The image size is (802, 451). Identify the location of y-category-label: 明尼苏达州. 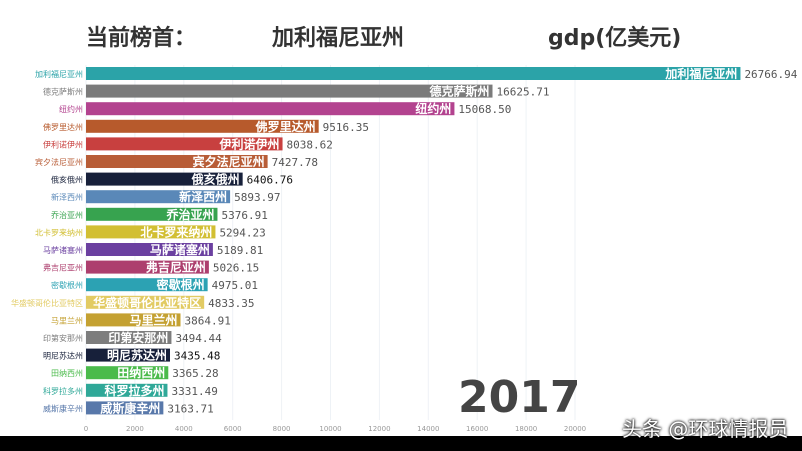
(63, 356).